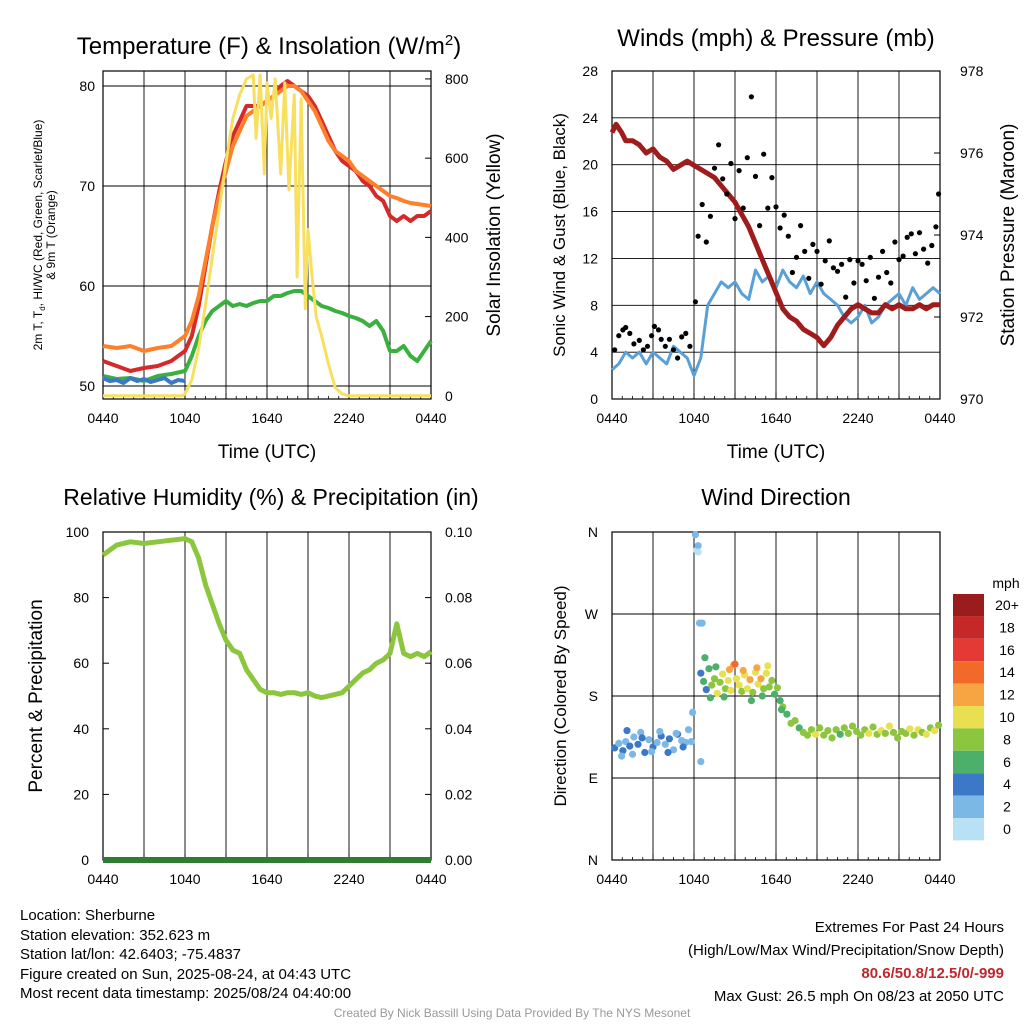  Describe the element at coordinates (1008, 235) in the screenshot. I see `y-right-axis-label: Station Pressure (Maroon)` at that location.